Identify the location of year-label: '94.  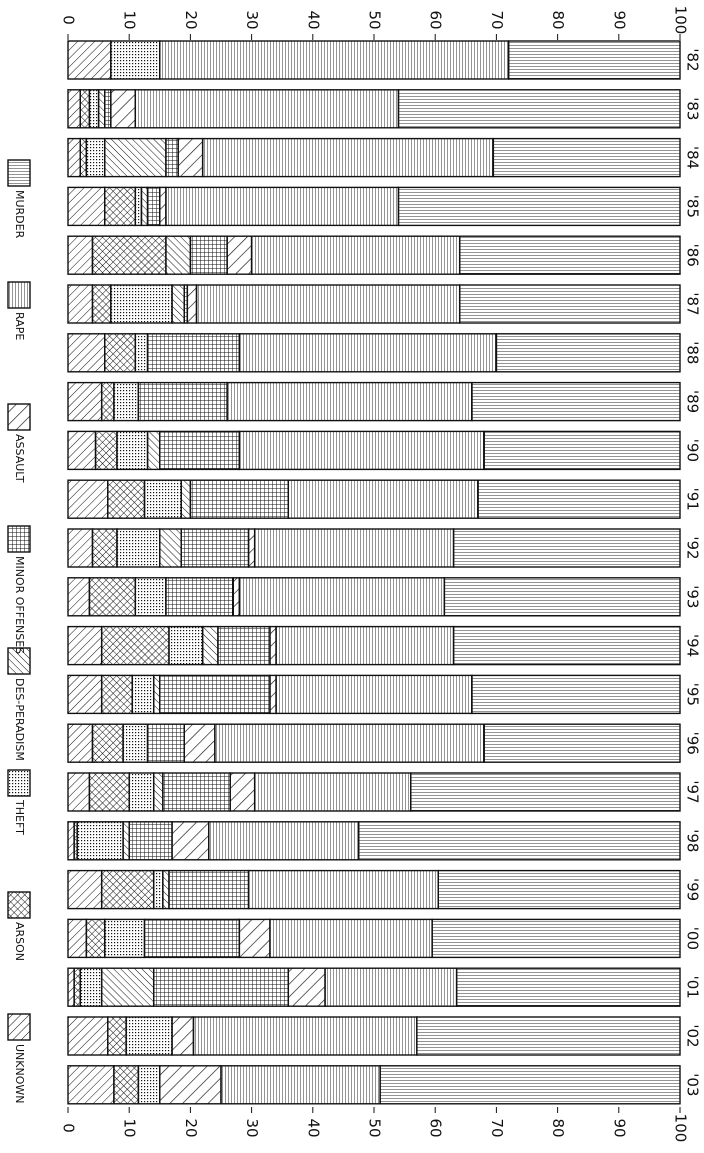
(693, 645).